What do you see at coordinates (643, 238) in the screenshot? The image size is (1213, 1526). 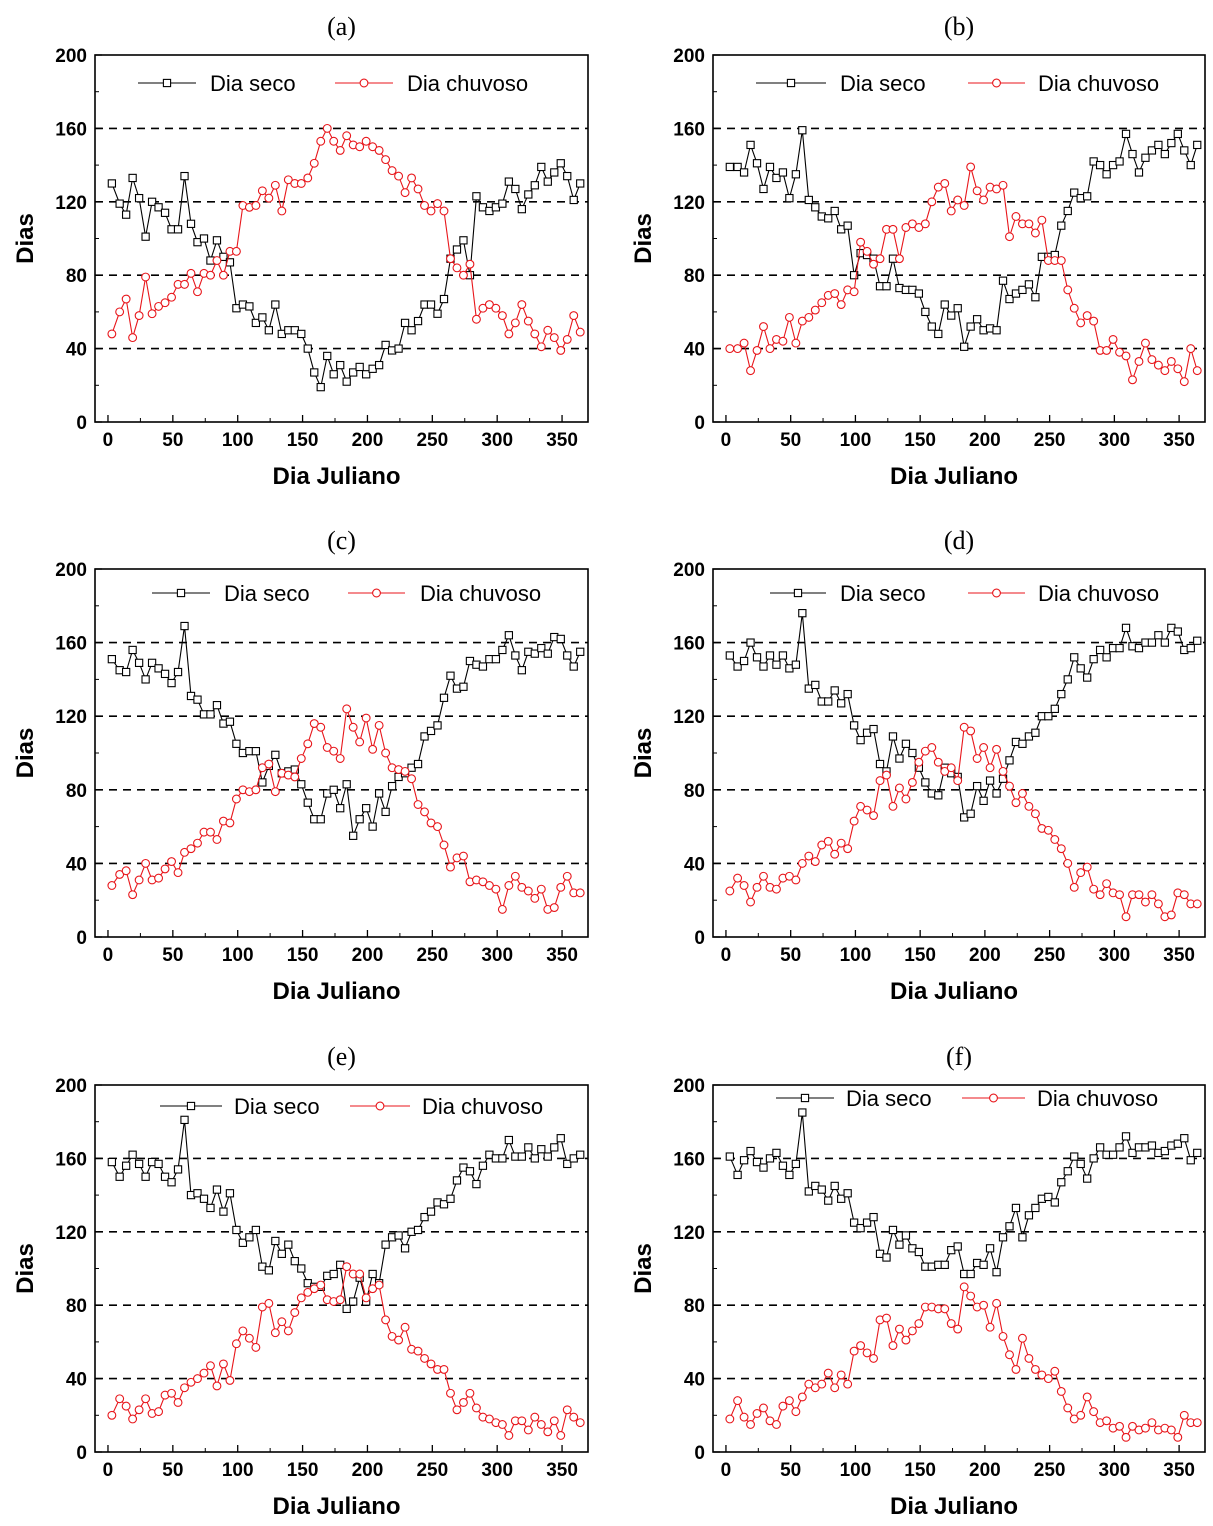 I see `y-axis-title: Dias` at bounding box center [643, 238].